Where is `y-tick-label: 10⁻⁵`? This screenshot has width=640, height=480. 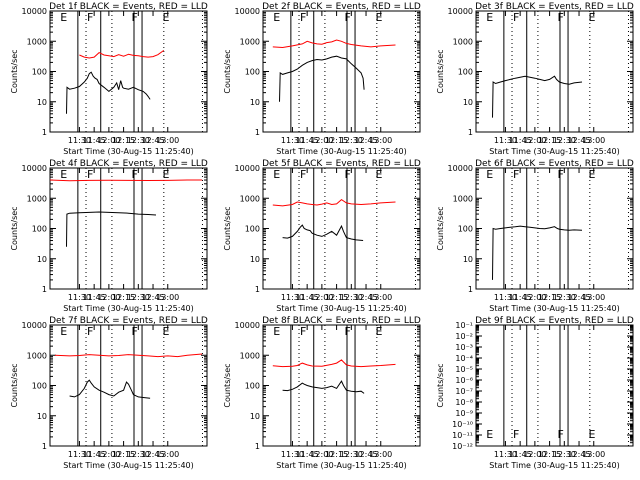 y-tick-label: 10⁻⁵ is located at coordinates (464, 369).